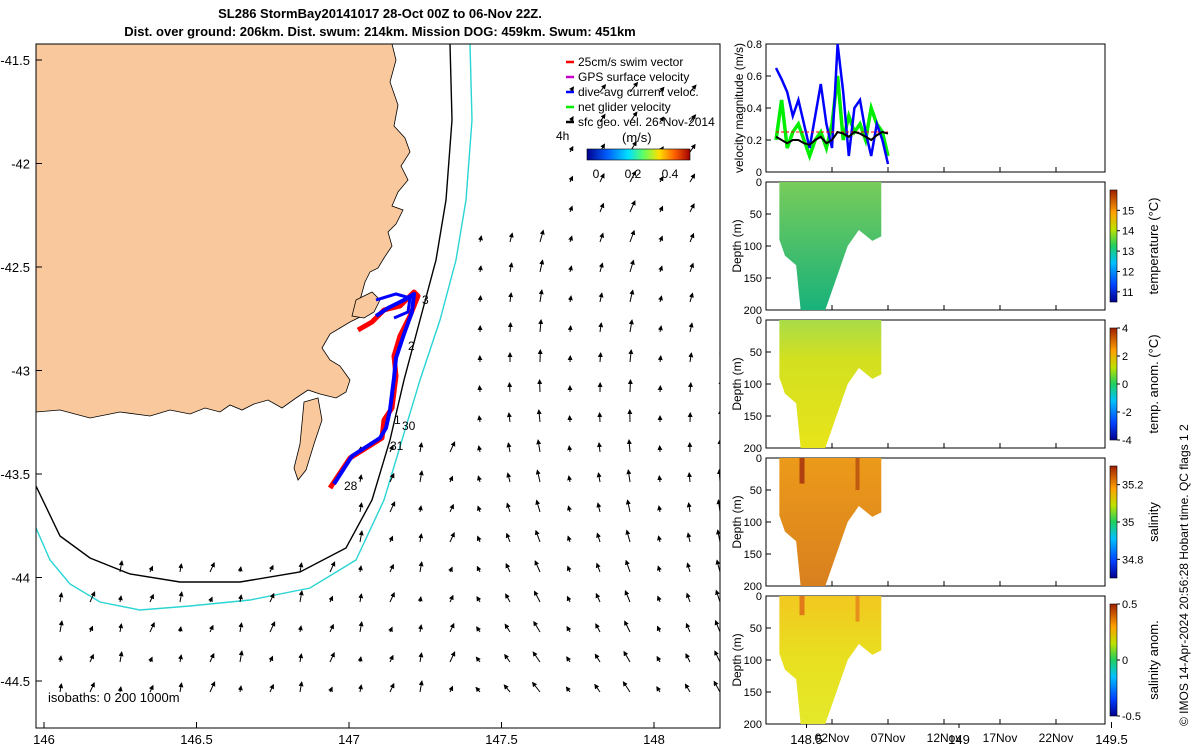 Image resolution: width=1200 pixels, height=750 pixels. Describe the element at coordinates (753, 587) in the screenshot. I see `section-y-tick-label: 200` at that location.